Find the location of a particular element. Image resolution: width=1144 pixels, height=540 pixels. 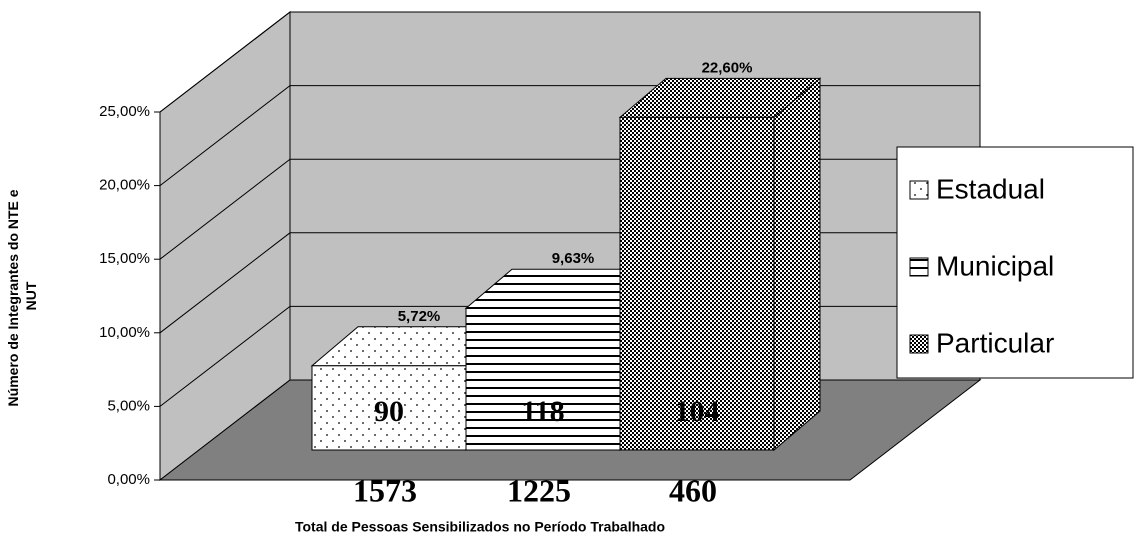

legend-label: Particular is located at coordinates (995, 342).